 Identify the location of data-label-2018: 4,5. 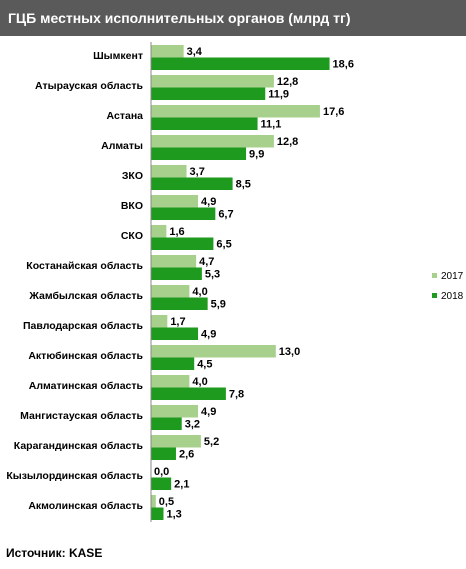
(204, 365).